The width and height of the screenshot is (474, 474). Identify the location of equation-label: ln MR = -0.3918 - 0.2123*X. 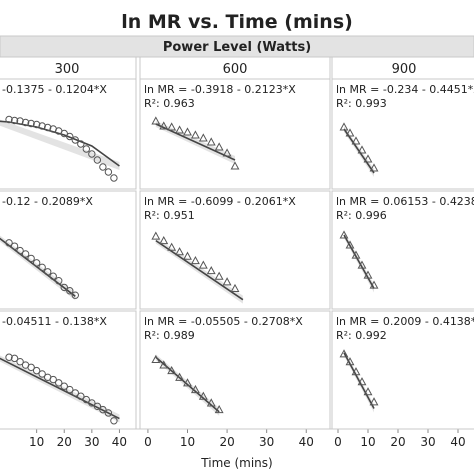
(220, 89).